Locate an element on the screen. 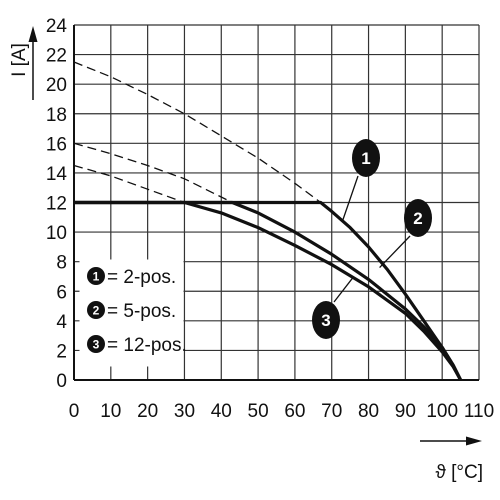 This screenshot has height=500, width=500. y-tick-label: 24 is located at coordinates (57, 26).